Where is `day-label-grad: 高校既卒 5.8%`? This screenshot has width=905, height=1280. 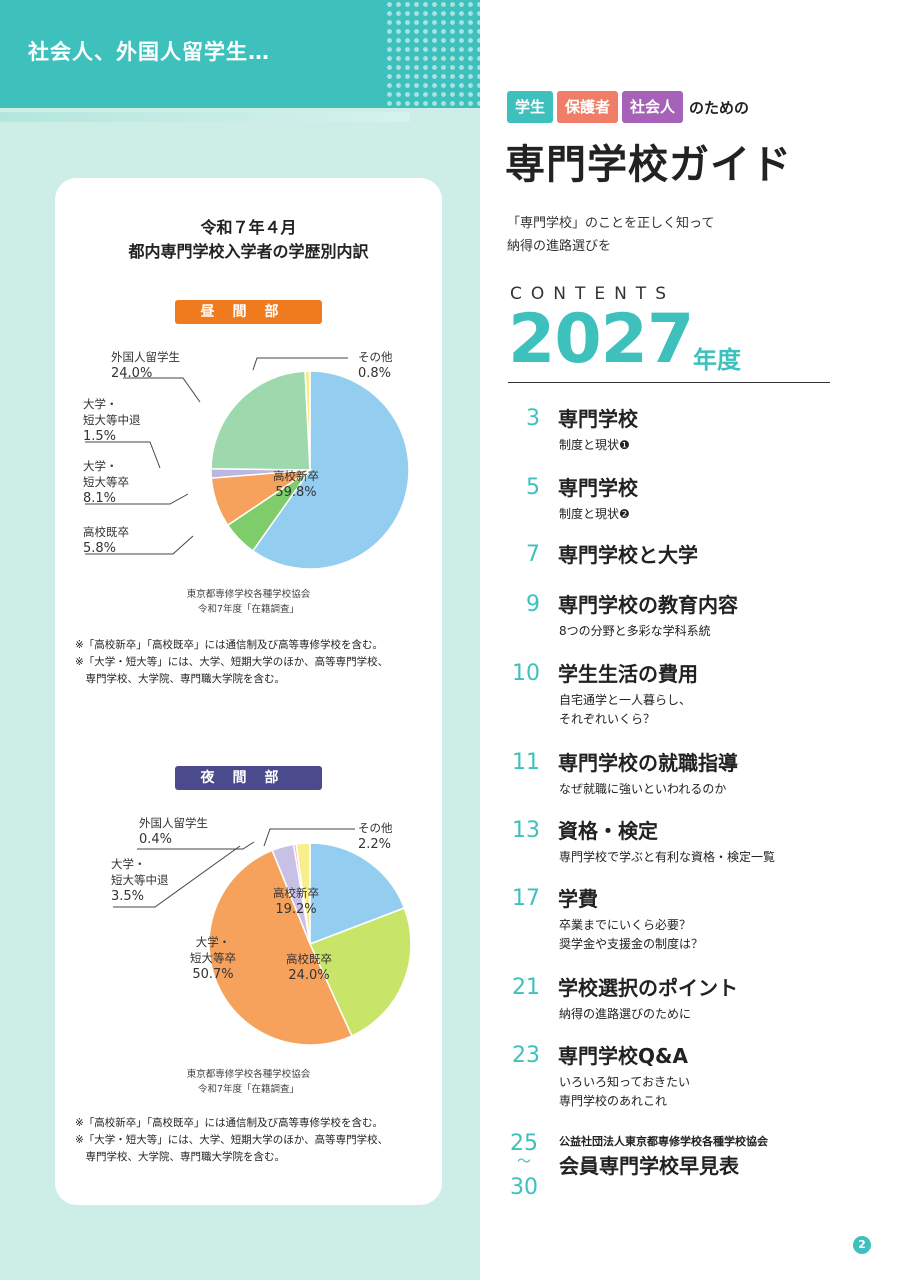 day-label-grad: 高校既卒 5.8% is located at coordinates (106, 540).